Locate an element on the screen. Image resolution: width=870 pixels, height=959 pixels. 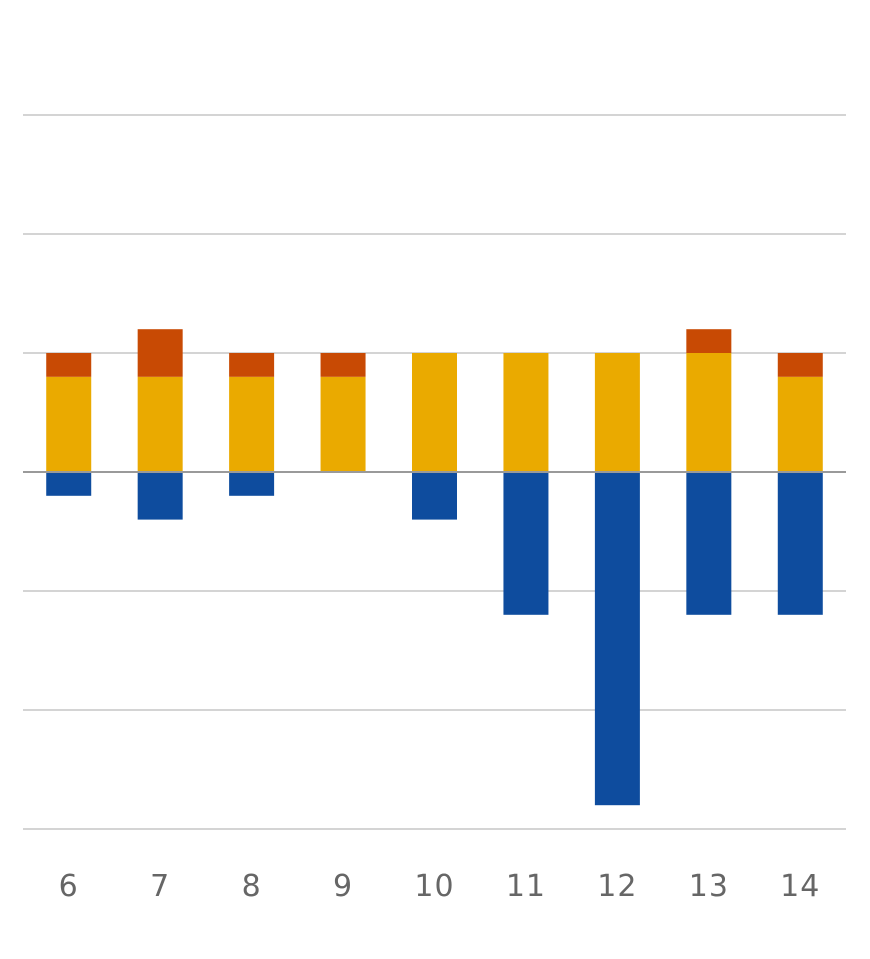
x-tick-label: 9 is located at coordinates (343, 886).